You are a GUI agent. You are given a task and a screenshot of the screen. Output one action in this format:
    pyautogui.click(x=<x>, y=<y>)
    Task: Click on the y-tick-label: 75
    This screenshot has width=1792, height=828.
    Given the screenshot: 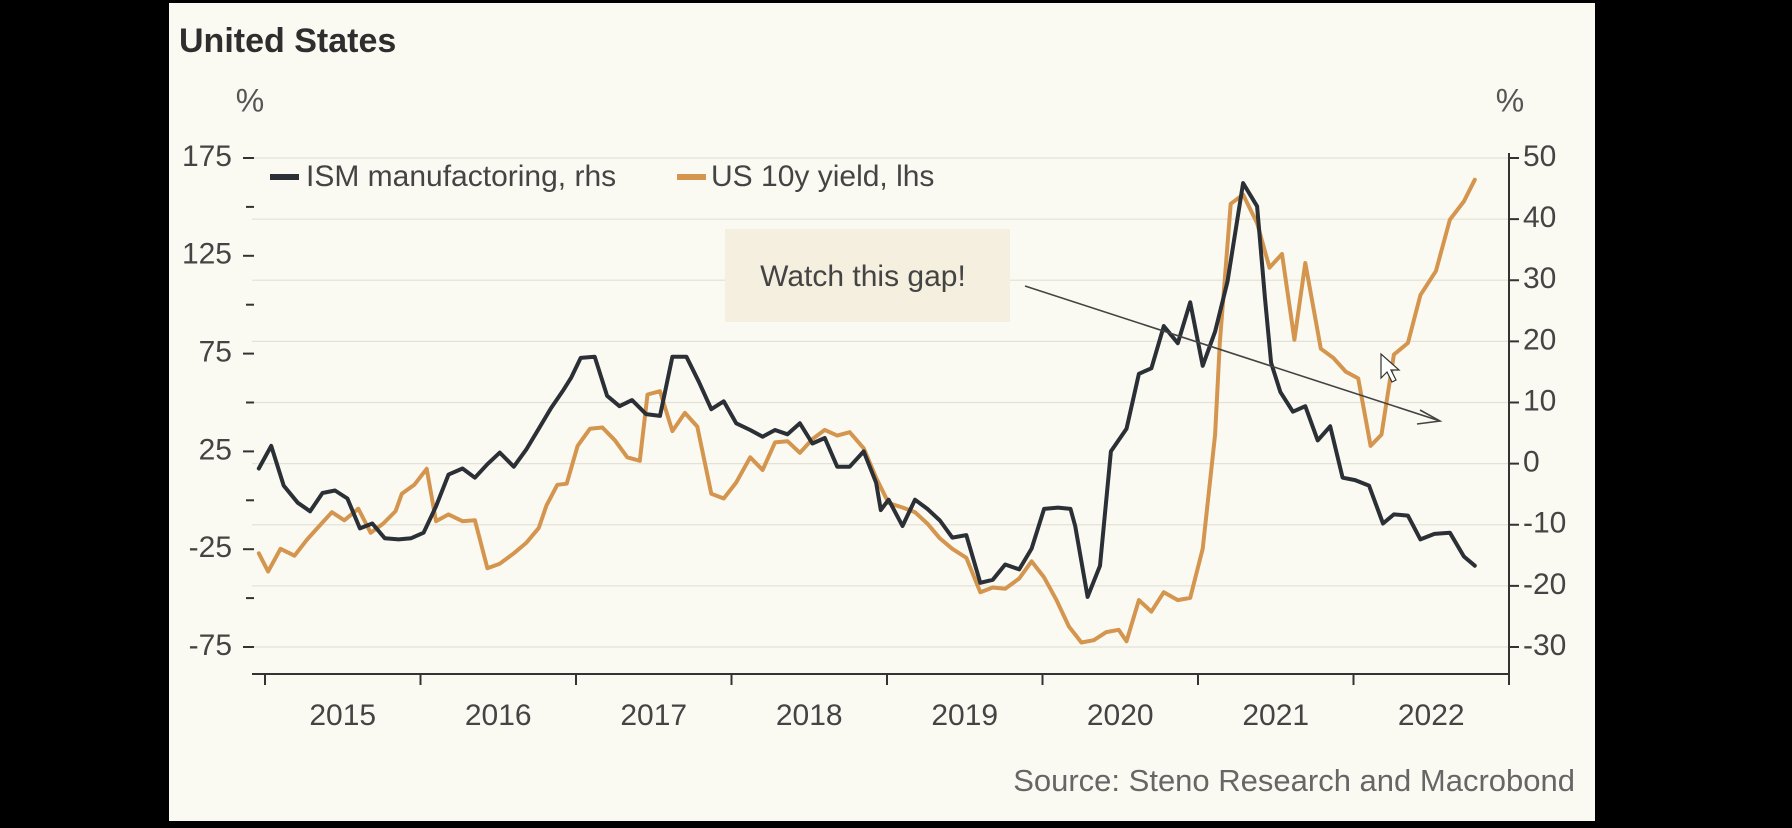 What is the action you would take?
    pyautogui.click(x=215, y=352)
    